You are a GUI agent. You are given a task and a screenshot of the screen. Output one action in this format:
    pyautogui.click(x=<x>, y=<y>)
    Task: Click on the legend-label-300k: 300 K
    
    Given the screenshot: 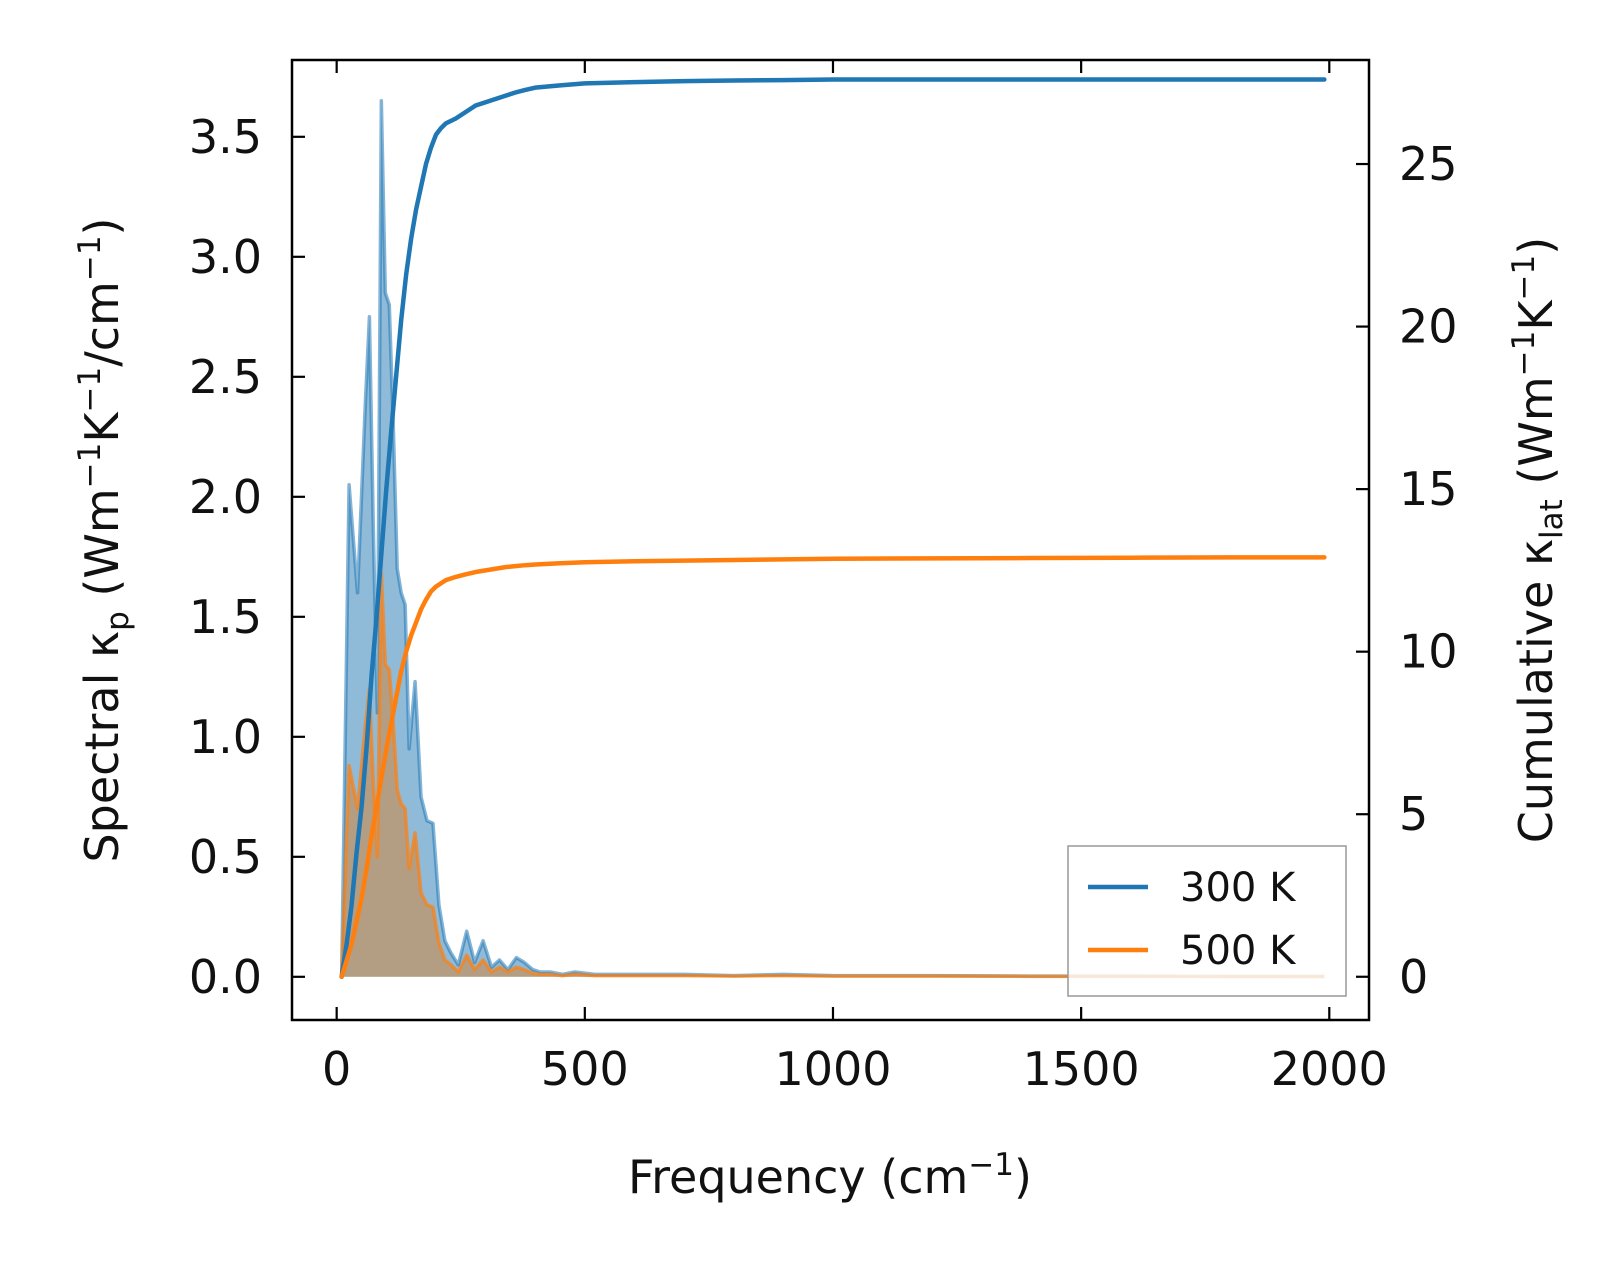 What is the action you would take?
    pyautogui.click(x=1238, y=888)
    